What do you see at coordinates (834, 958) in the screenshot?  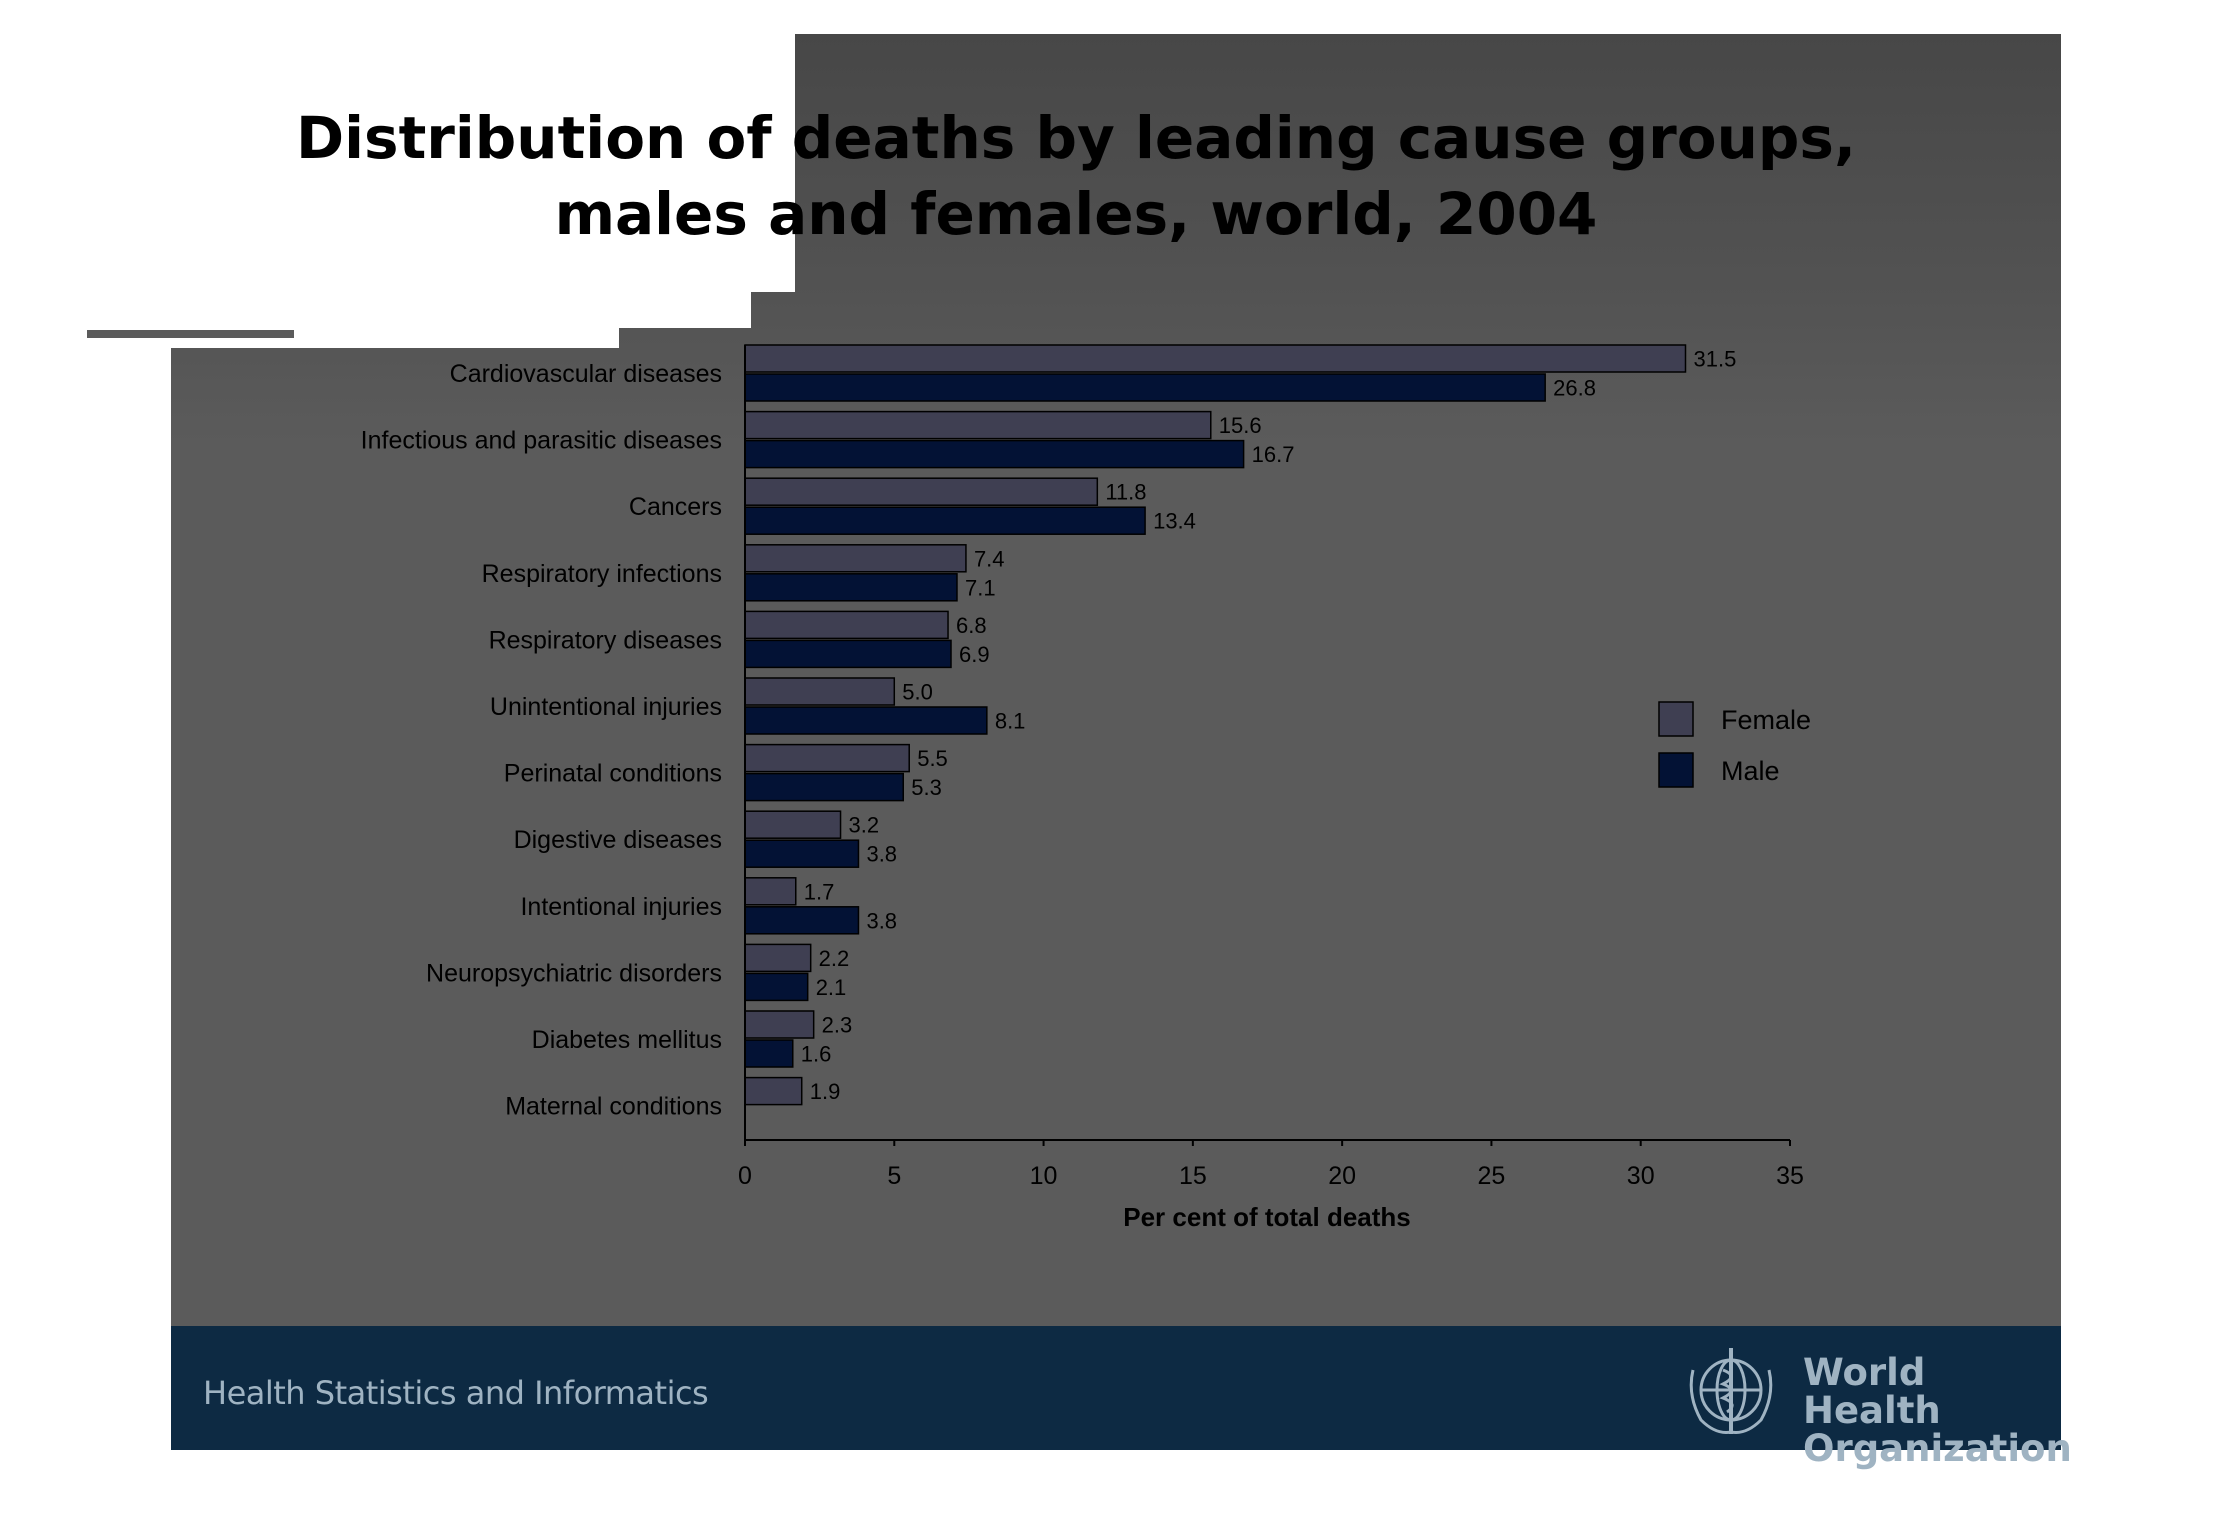 I see `value-label-female: 2.2` at bounding box center [834, 958].